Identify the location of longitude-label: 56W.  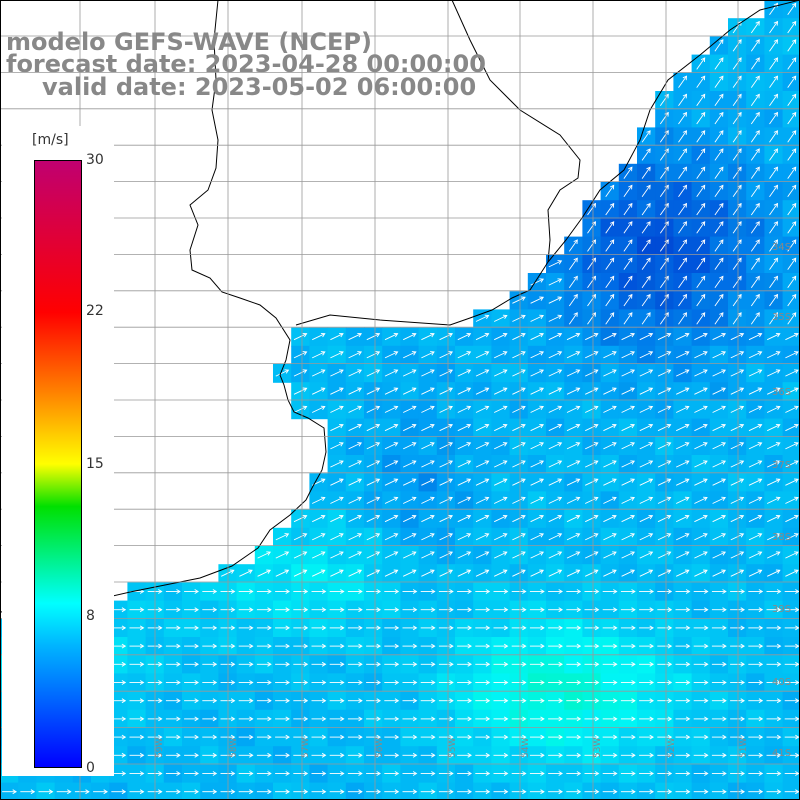
(380, 748).